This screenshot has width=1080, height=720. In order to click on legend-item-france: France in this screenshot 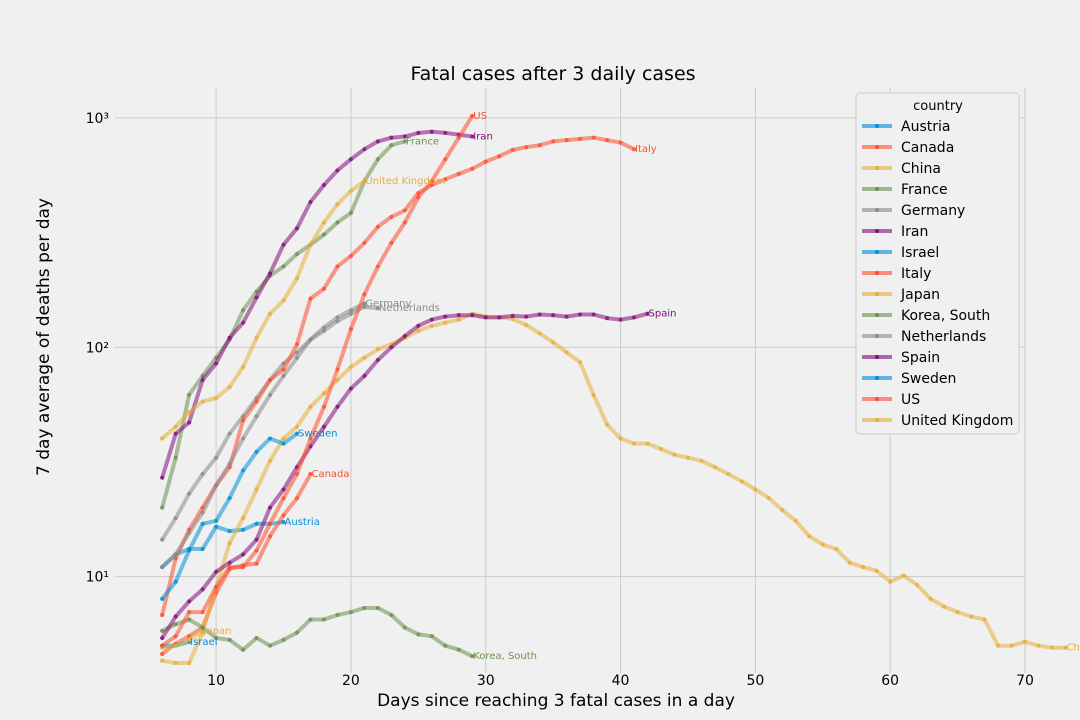, I will do `click(905, 190)`.